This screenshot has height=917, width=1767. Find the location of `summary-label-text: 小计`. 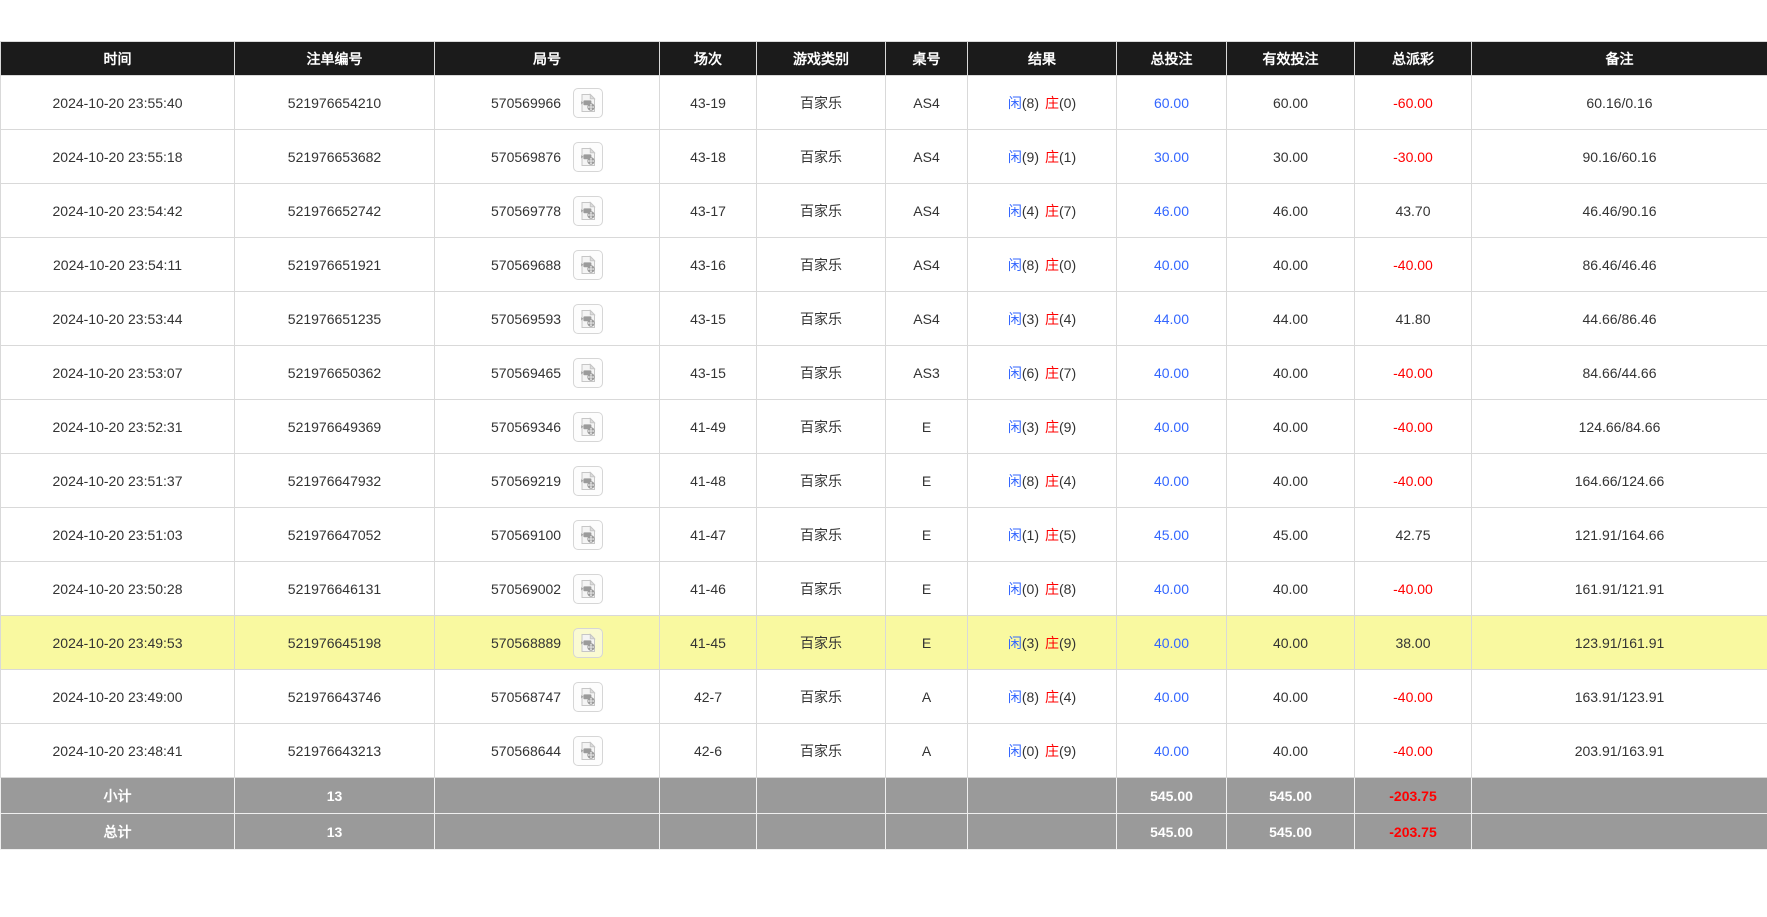

summary-label-text: 小计 is located at coordinates (118, 796).